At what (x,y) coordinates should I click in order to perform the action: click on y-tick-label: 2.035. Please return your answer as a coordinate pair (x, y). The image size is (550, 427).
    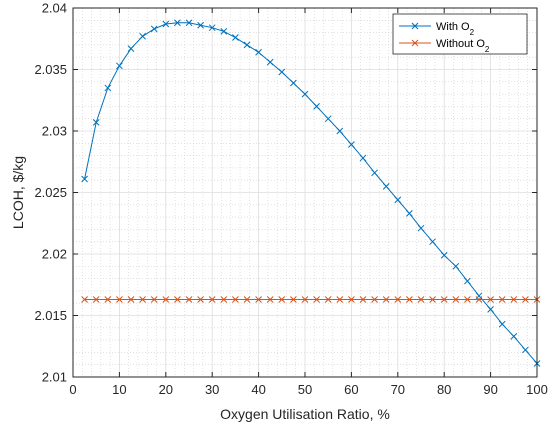
    Looking at the image, I should click on (50, 69).